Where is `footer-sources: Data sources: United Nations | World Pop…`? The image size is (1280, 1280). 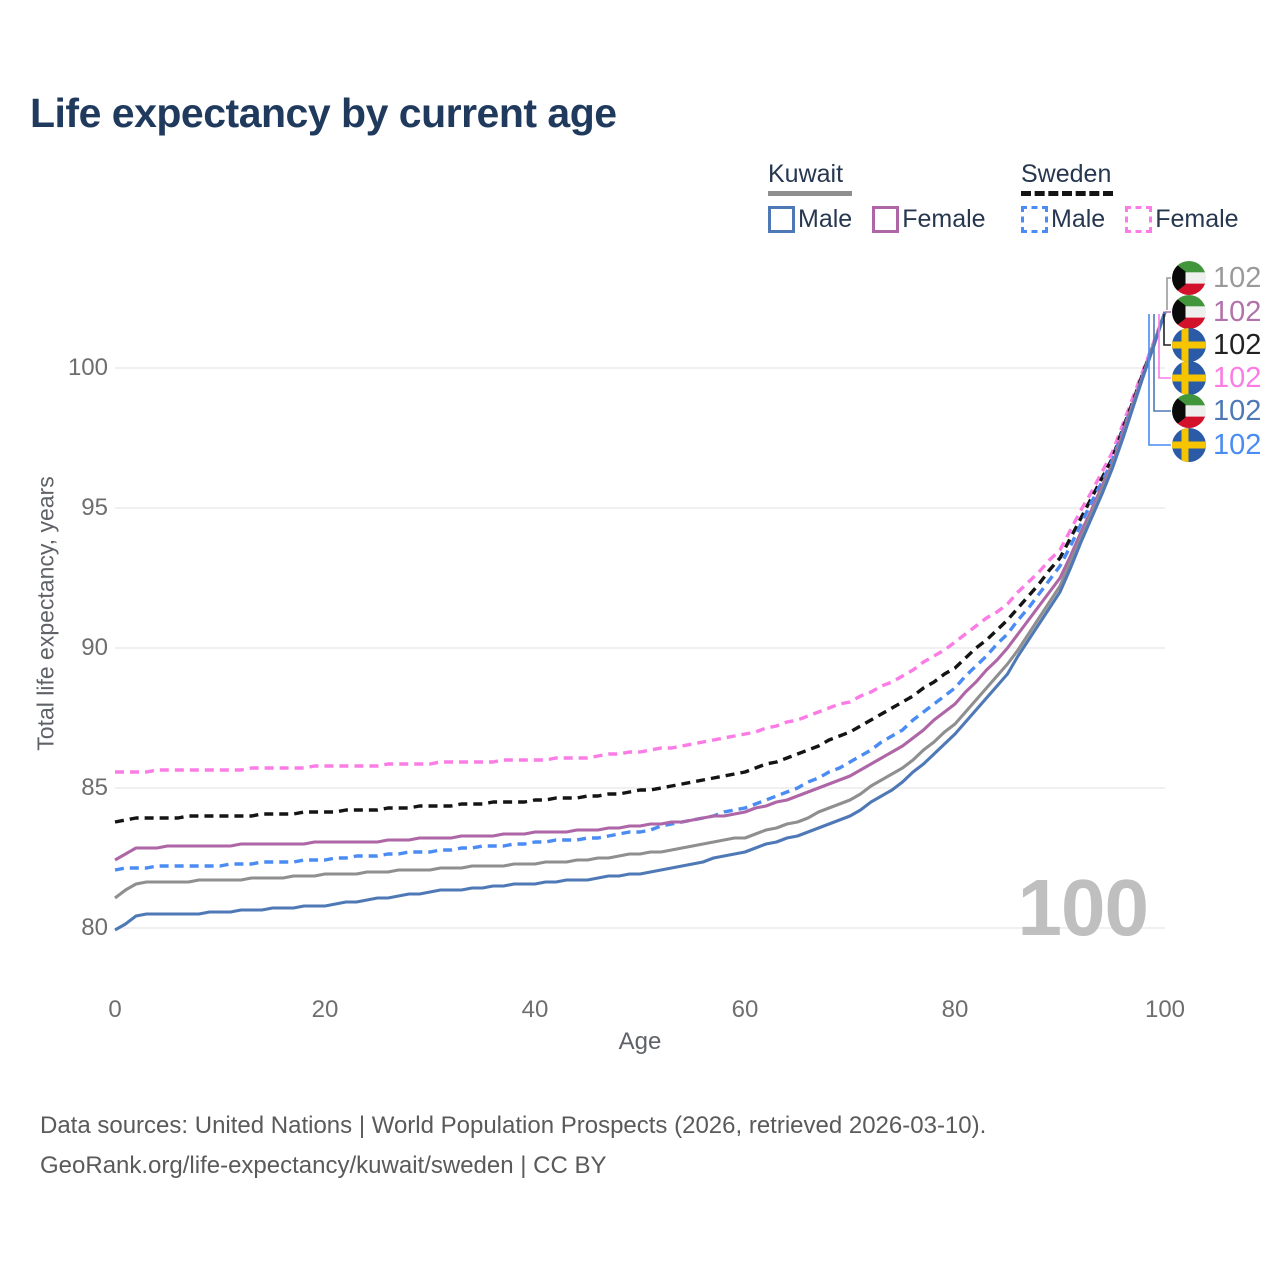
footer-sources: Data sources: United Nations | World Pop… is located at coordinates (513, 1125).